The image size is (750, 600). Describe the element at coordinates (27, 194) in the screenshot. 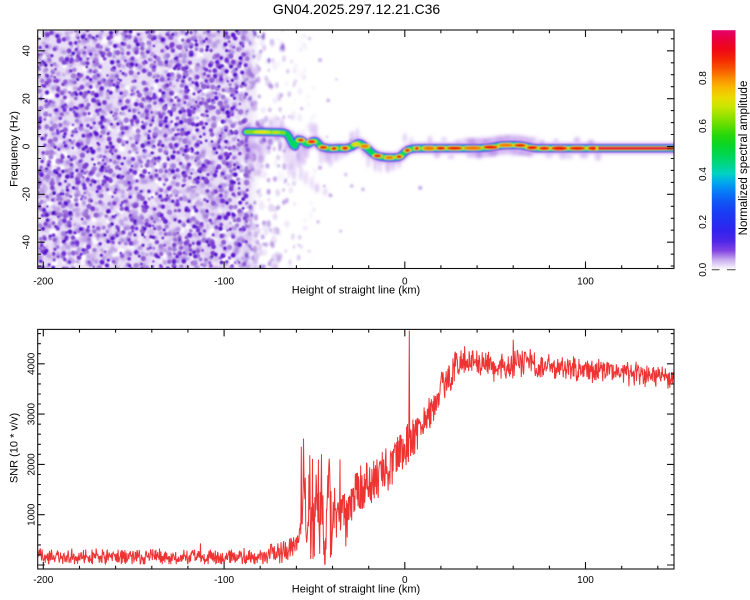

I see `svg-text: -20` at that location.